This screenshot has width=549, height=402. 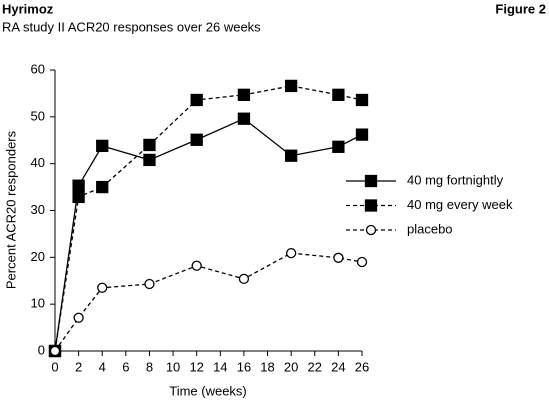 What do you see at coordinates (291, 366) in the screenshot?
I see `x-tick-label: 20` at bounding box center [291, 366].